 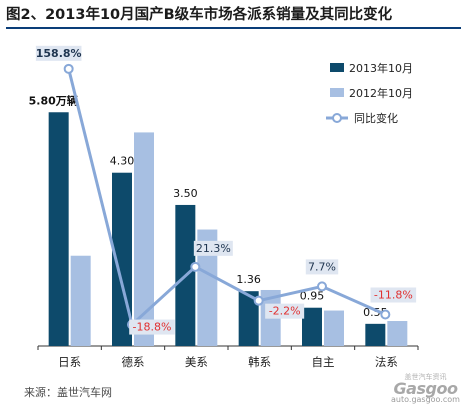 I want to click on watermark-subtitle: 盖世汽车资讯, so click(x=425, y=377).